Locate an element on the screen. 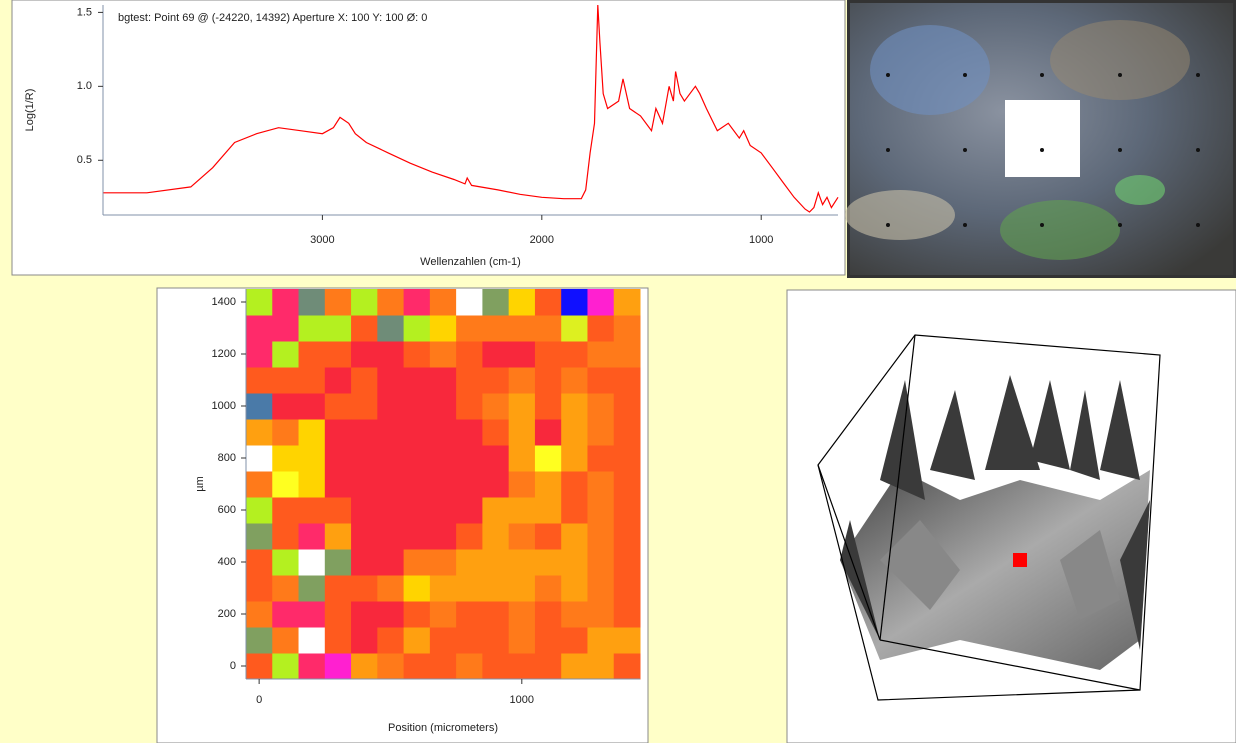  surface is located at coordinates (995, 570).